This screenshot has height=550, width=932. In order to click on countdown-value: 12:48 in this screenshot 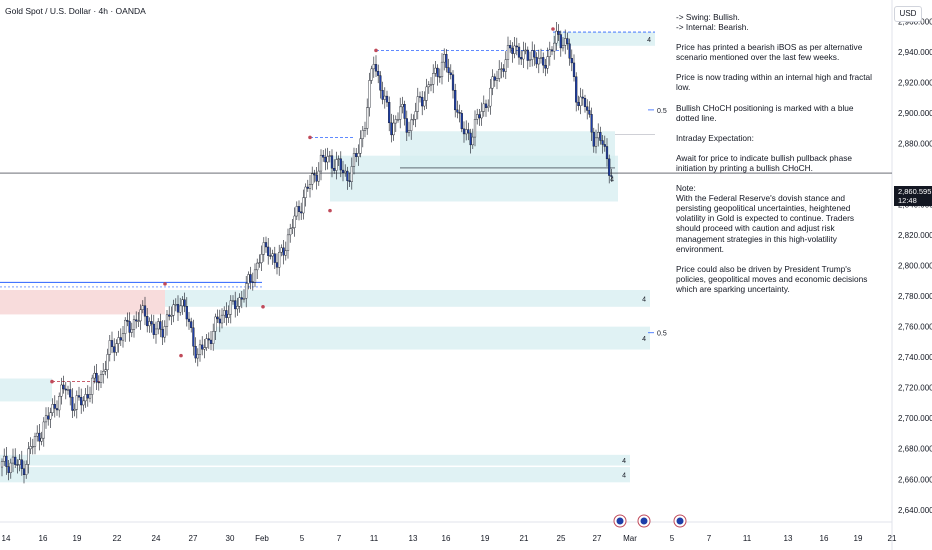, I will do `click(907, 200)`.